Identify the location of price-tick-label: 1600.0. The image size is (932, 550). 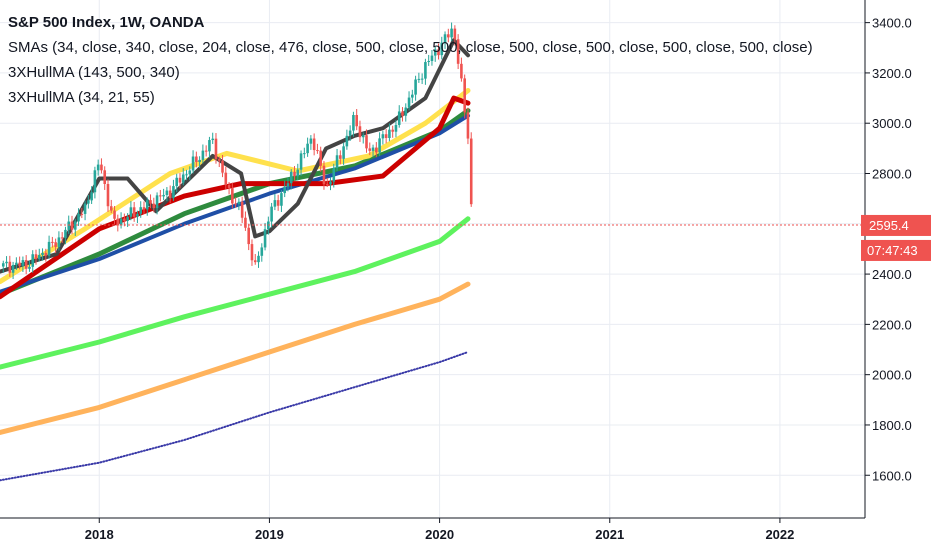
(892, 475).